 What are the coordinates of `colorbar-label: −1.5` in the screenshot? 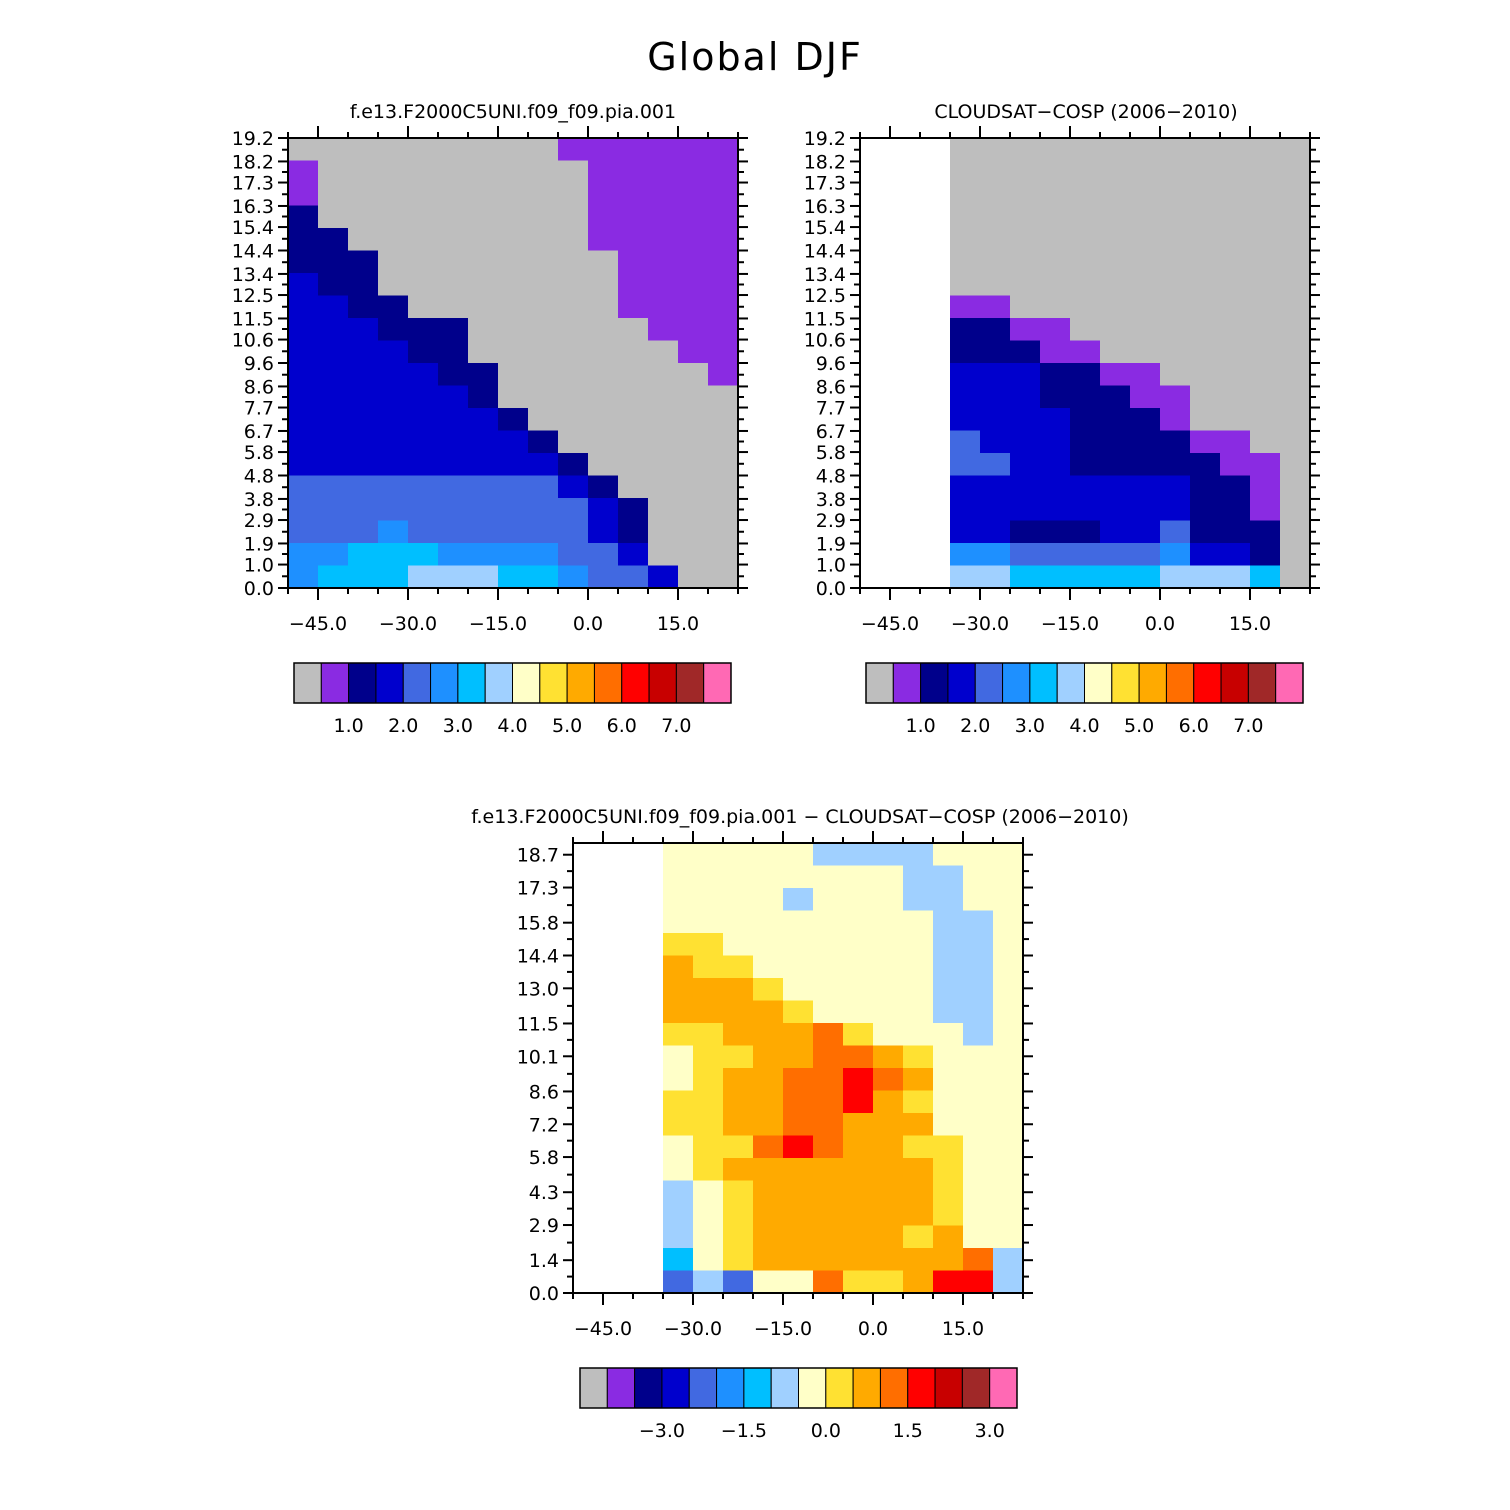 It's located at (744, 1431).